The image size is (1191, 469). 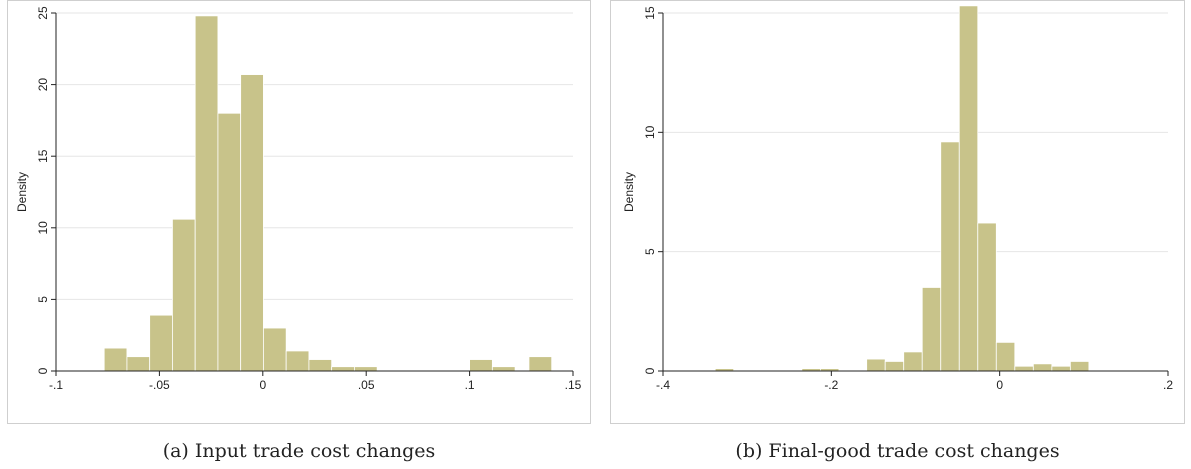 What do you see at coordinates (573, 385) in the screenshot?
I see `x-tick-label: .15` at bounding box center [573, 385].